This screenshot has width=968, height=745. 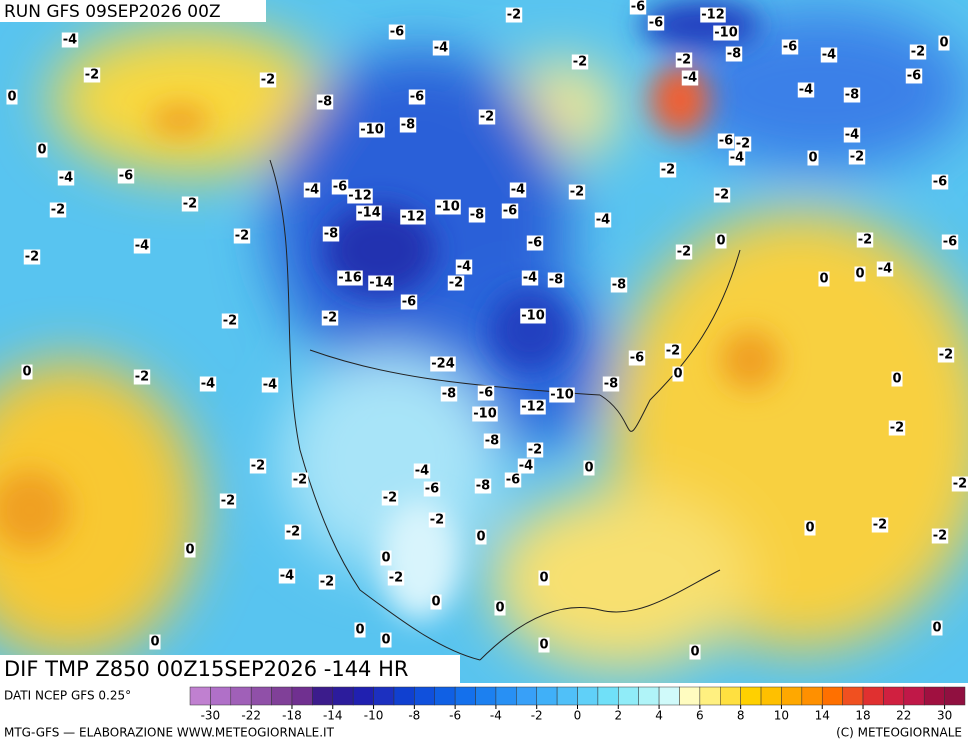 What do you see at coordinates (741, 716) in the screenshot?
I see `colorbar-label: 8` at bounding box center [741, 716].